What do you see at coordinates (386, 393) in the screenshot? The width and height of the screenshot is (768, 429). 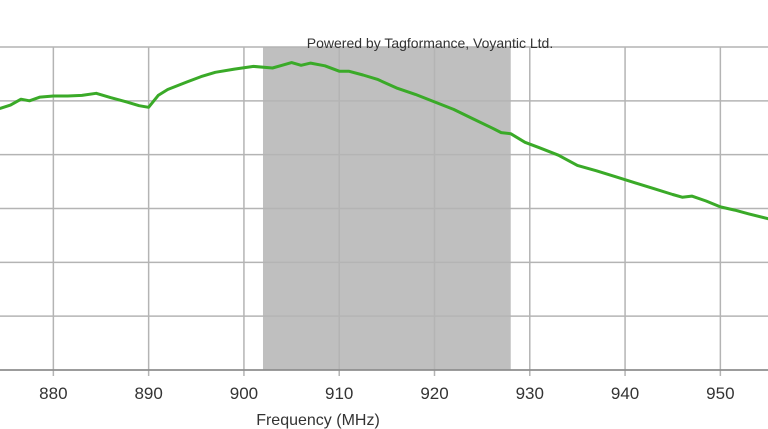 I see `x-tick-labels: 880 890 900 910 920 930 940 950` at bounding box center [386, 393].